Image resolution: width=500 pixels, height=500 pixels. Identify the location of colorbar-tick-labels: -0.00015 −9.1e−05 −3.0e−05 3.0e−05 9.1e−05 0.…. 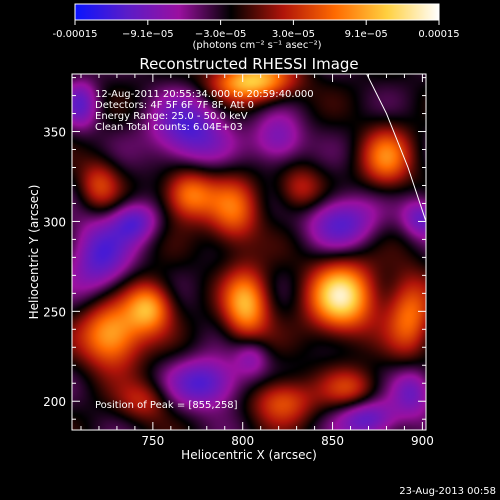
(256, 34).